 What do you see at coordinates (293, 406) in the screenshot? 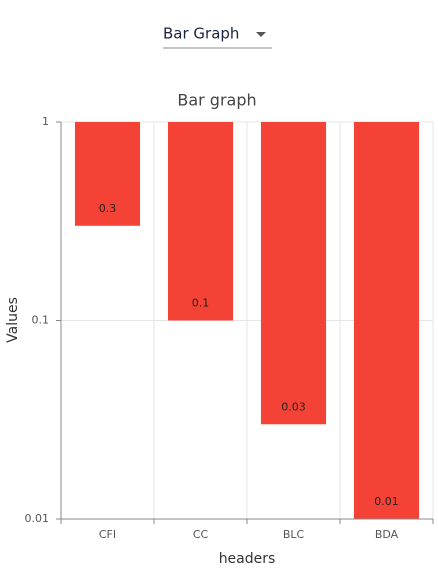
I see `value-label: 0.03` at bounding box center [293, 406].